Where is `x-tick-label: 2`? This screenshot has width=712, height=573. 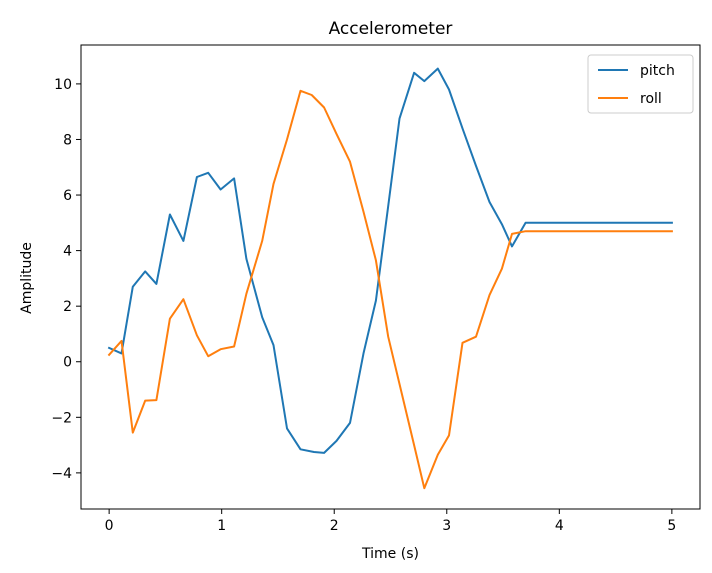
x-tick-label: 2 is located at coordinates (334, 526).